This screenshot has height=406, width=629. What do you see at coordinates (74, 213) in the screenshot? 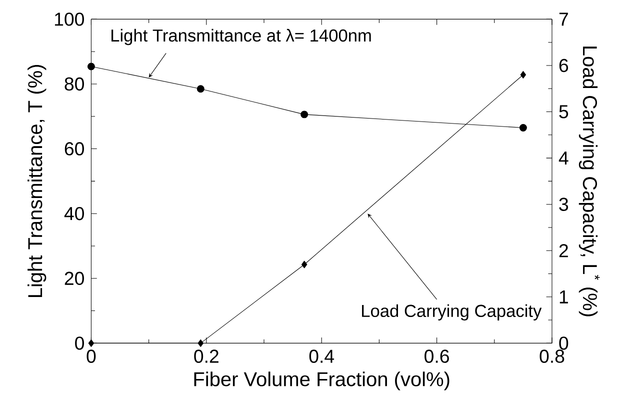
I see `y-tick-label: 40` at bounding box center [74, 213].